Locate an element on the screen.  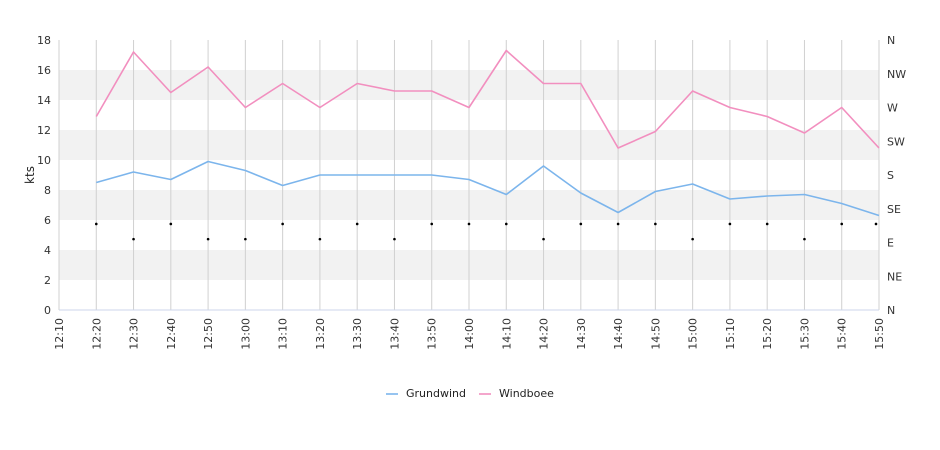
x-tick-label: 15:00 is located at coordinates (693, 334).